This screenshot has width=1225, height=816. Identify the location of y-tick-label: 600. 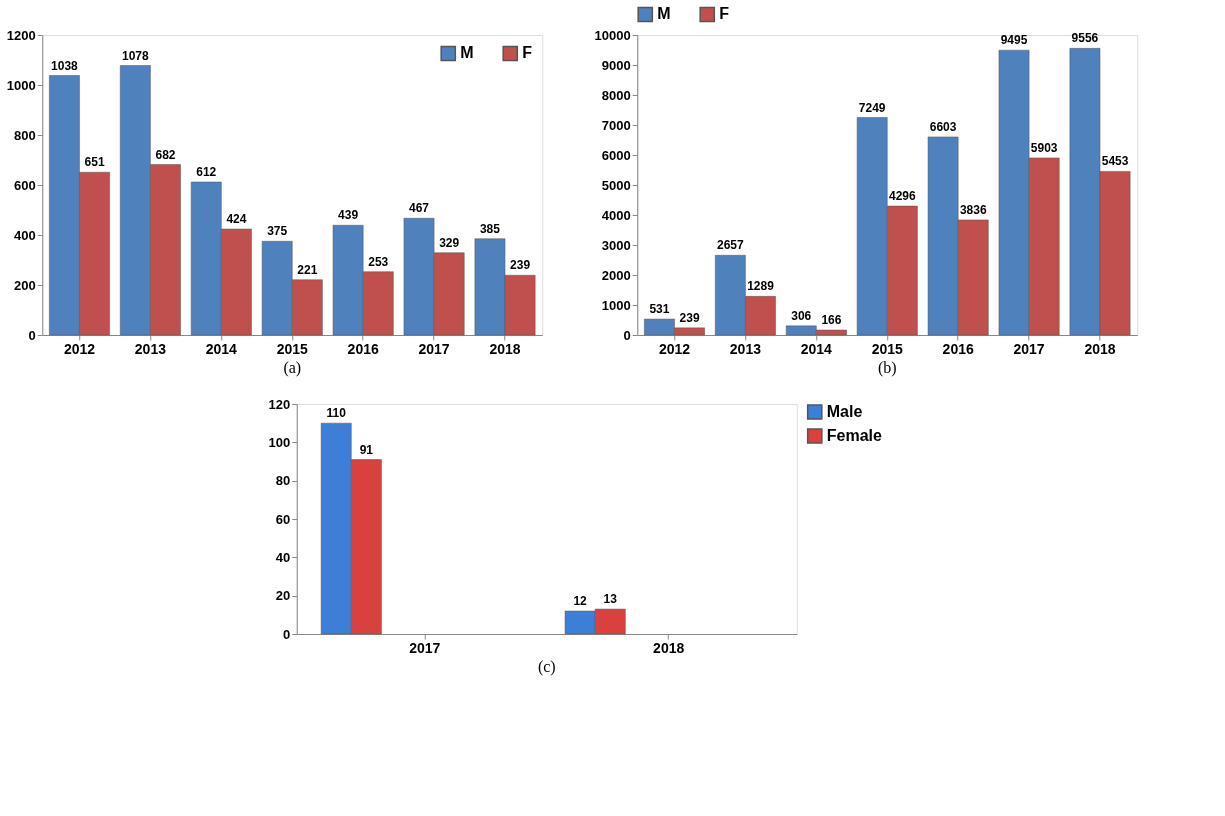
(25, 185).